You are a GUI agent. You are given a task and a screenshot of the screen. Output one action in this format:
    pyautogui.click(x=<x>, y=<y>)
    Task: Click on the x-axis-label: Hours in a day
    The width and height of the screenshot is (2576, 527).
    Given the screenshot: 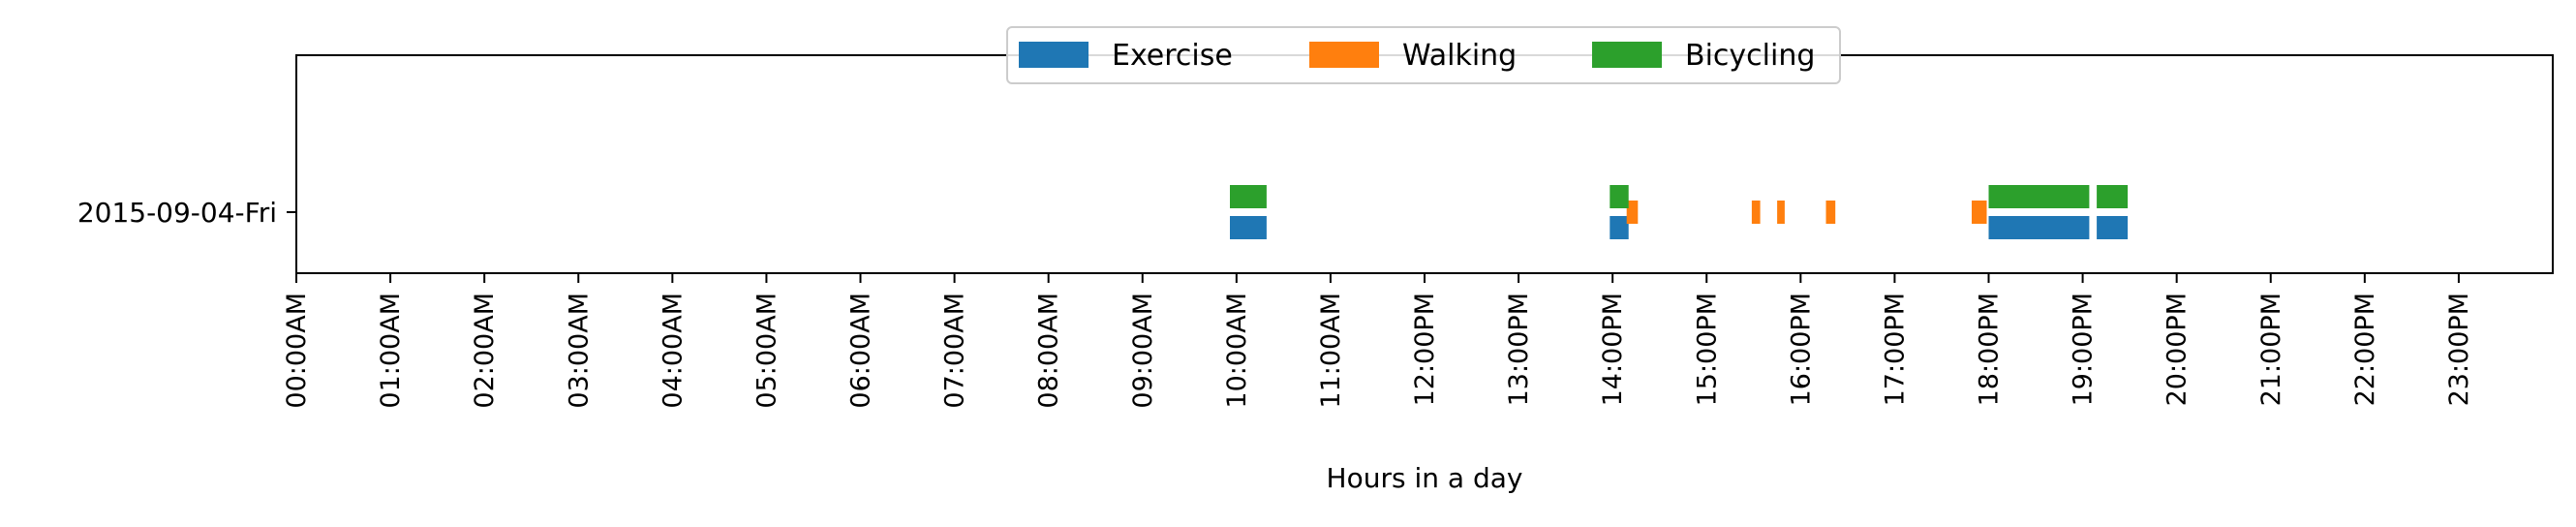 What is the action you would take?
    pyautogui.click(x=1425, y=478)
    